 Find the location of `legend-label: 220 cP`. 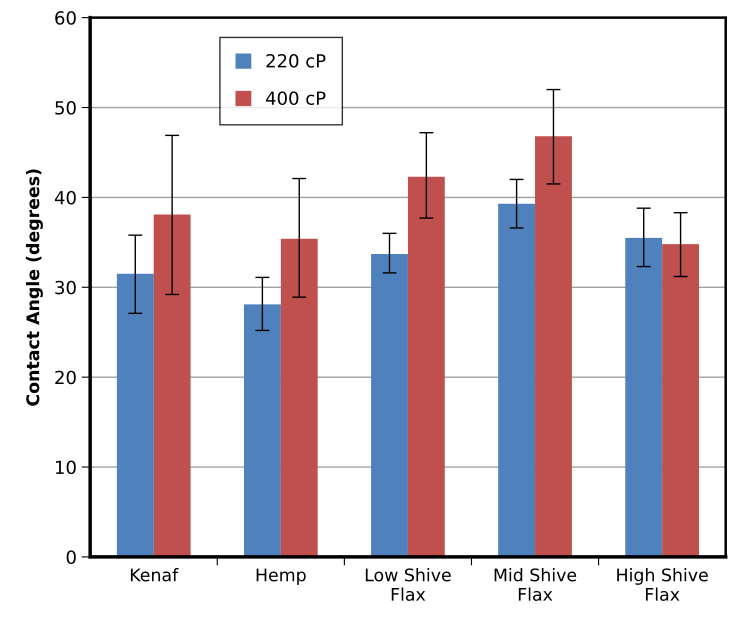

legend-label: 220 cP is located at coordinates (296, 61).